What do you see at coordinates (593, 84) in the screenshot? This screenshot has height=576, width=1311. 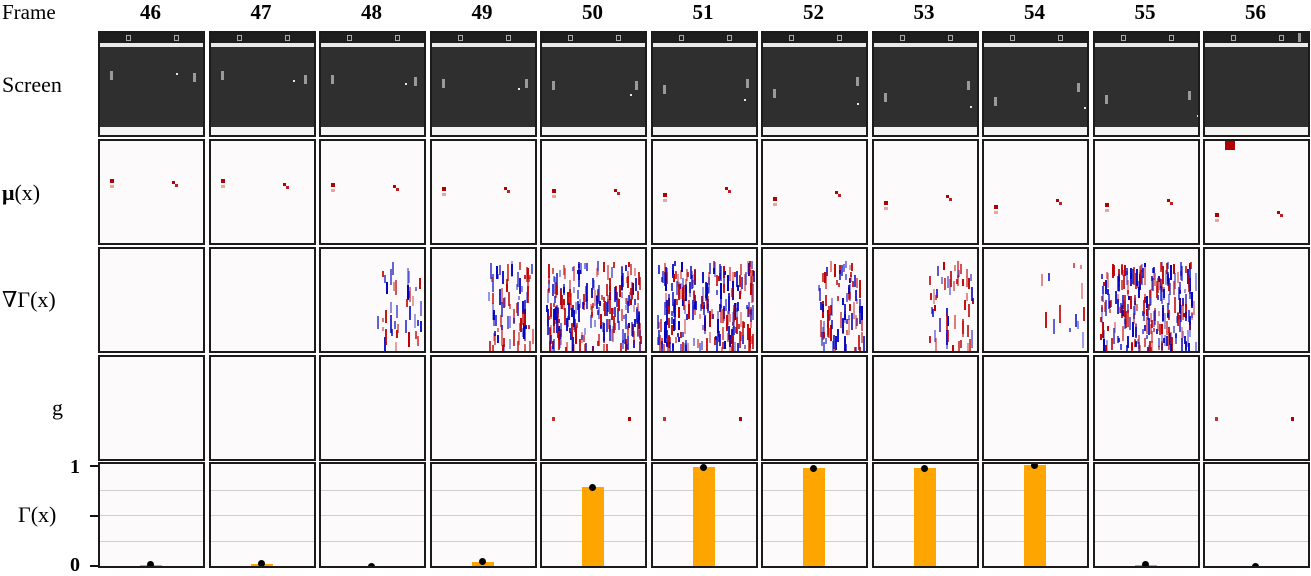 I see `screen-frame` at bounding box center [593, 84].